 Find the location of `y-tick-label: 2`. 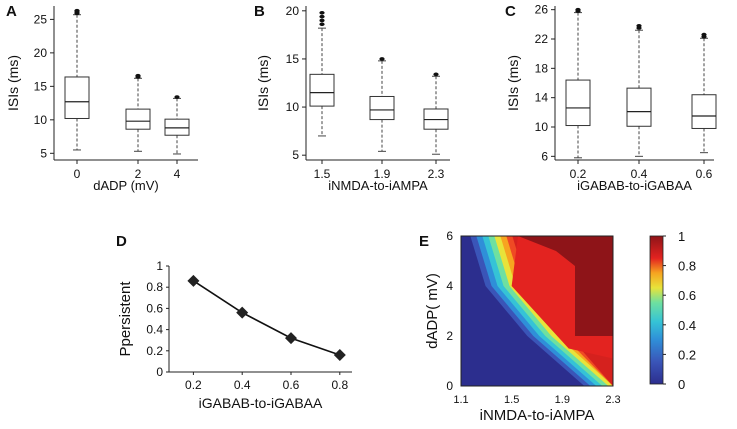

y-tick-label: 2 is located at coordinates (449, 336).